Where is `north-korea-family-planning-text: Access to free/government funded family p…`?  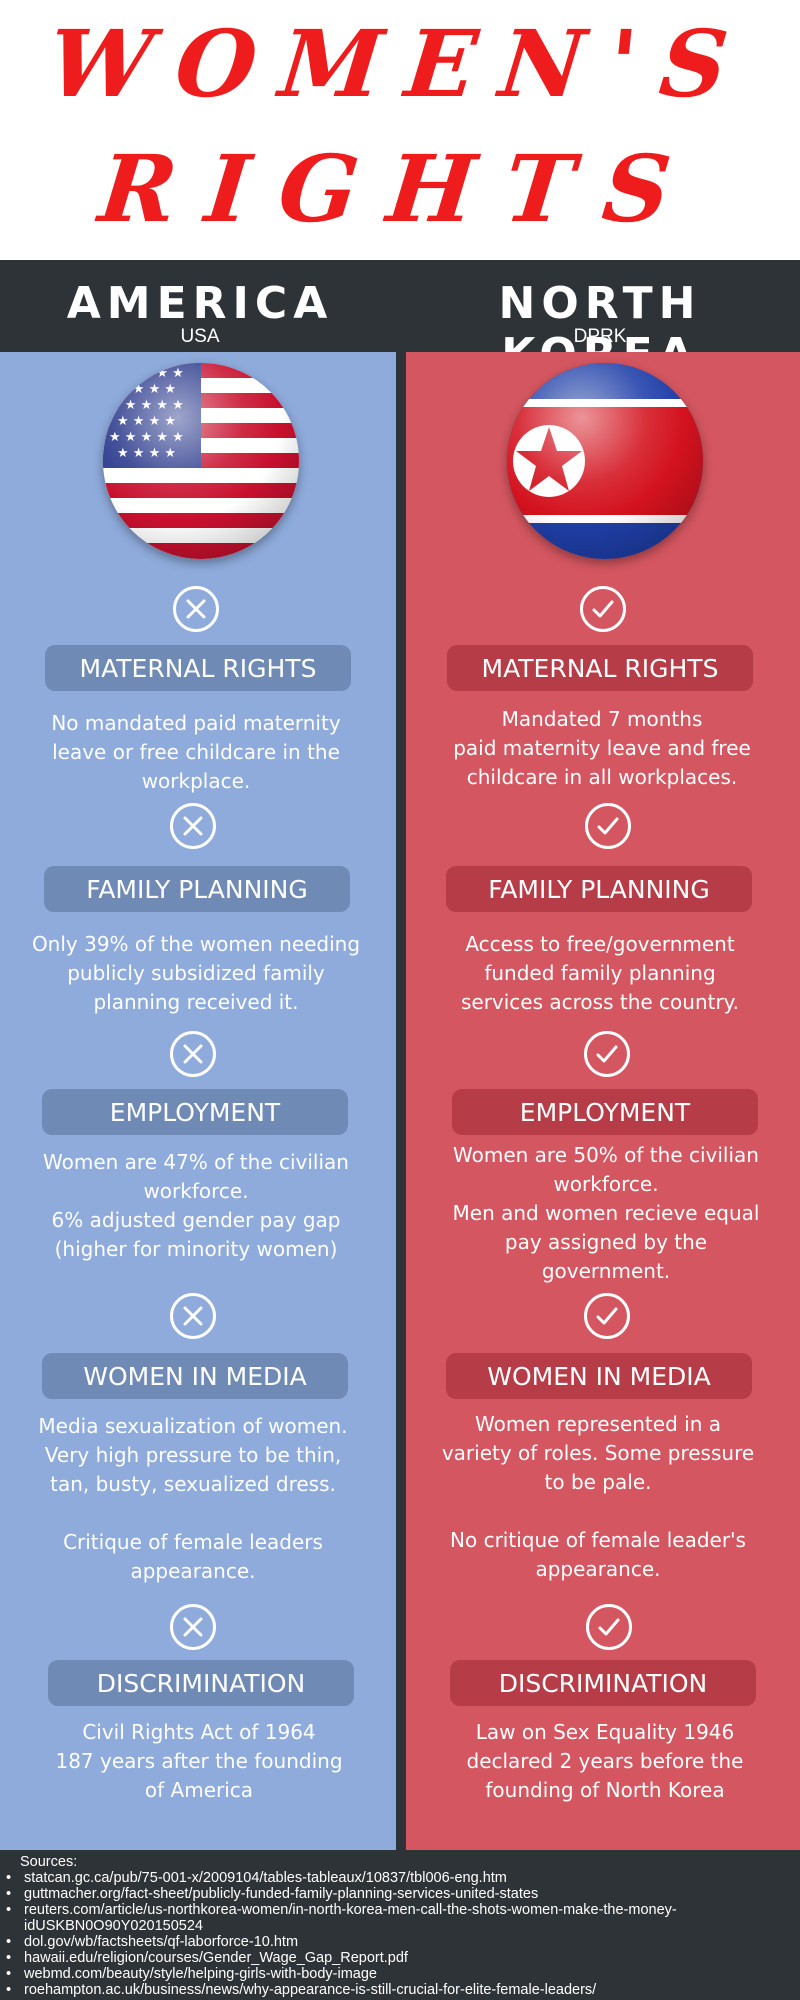 north-korea-family-planning-text: Access to free/government funded family p… is located at coordinates (600, 973).